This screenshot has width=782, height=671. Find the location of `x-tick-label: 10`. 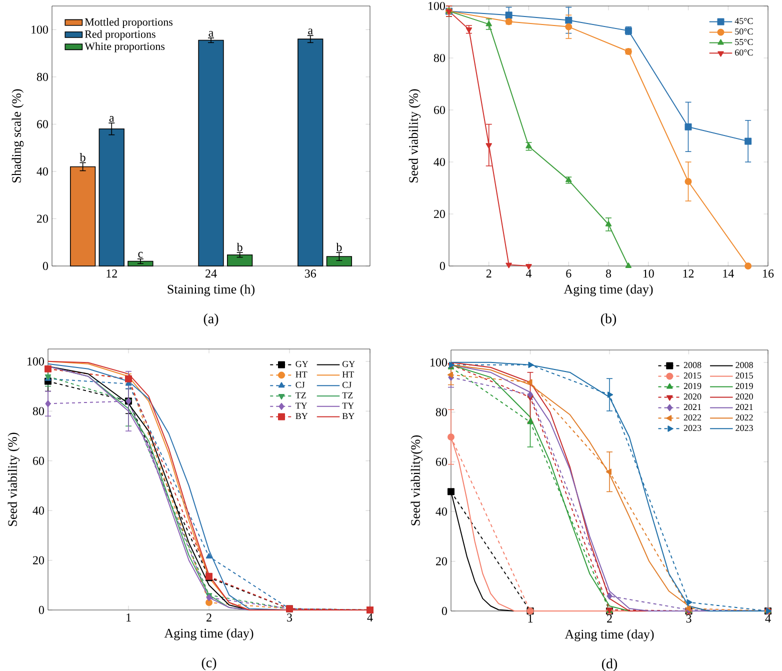

x-tick-label: 10 is located at coordinates (648, 274).